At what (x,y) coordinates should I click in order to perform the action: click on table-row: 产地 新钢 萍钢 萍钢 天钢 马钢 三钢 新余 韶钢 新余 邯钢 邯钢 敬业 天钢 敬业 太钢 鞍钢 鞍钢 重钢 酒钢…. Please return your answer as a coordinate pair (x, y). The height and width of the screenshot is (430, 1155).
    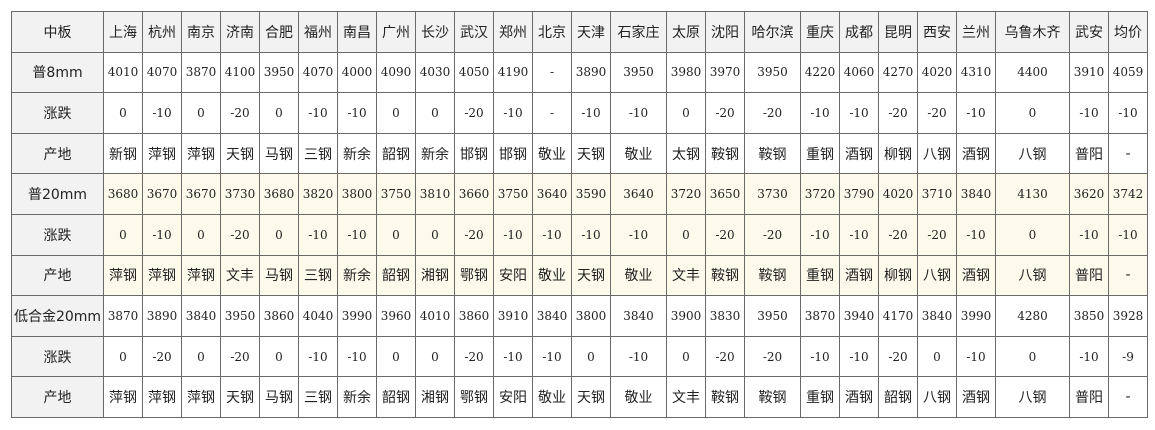
    Looking at the image, I should click on (579, 153).